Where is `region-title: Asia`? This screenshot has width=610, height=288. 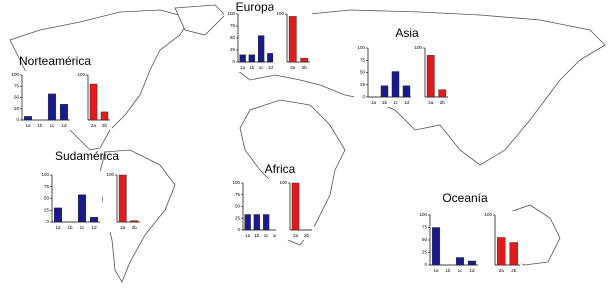
region-title: Asia is located at coordinates (407, 33).